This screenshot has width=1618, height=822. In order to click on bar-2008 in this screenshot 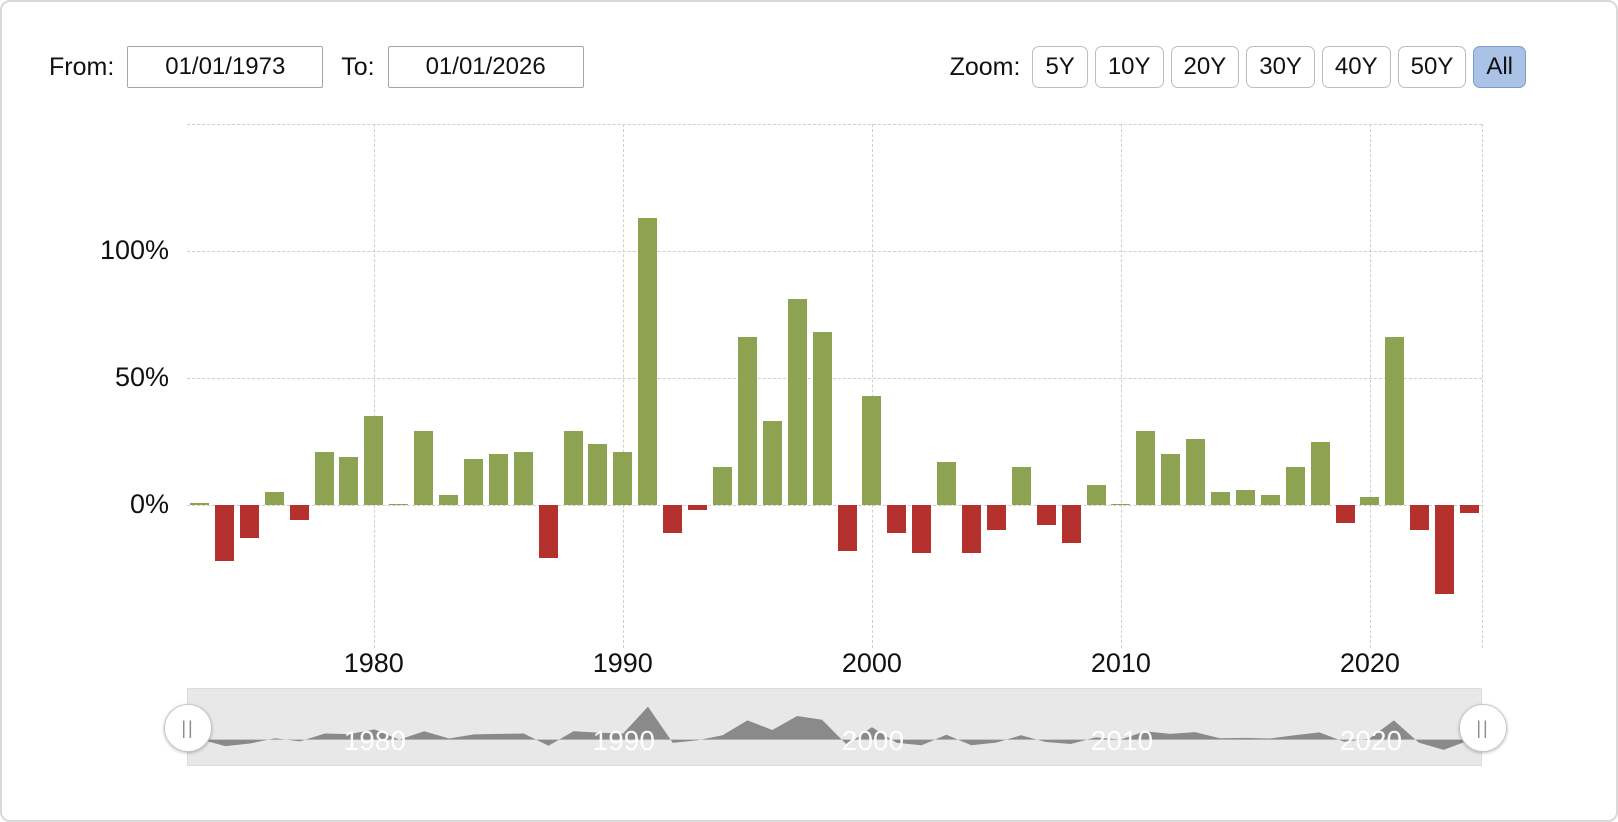, I will do `click(1071, 524)`.